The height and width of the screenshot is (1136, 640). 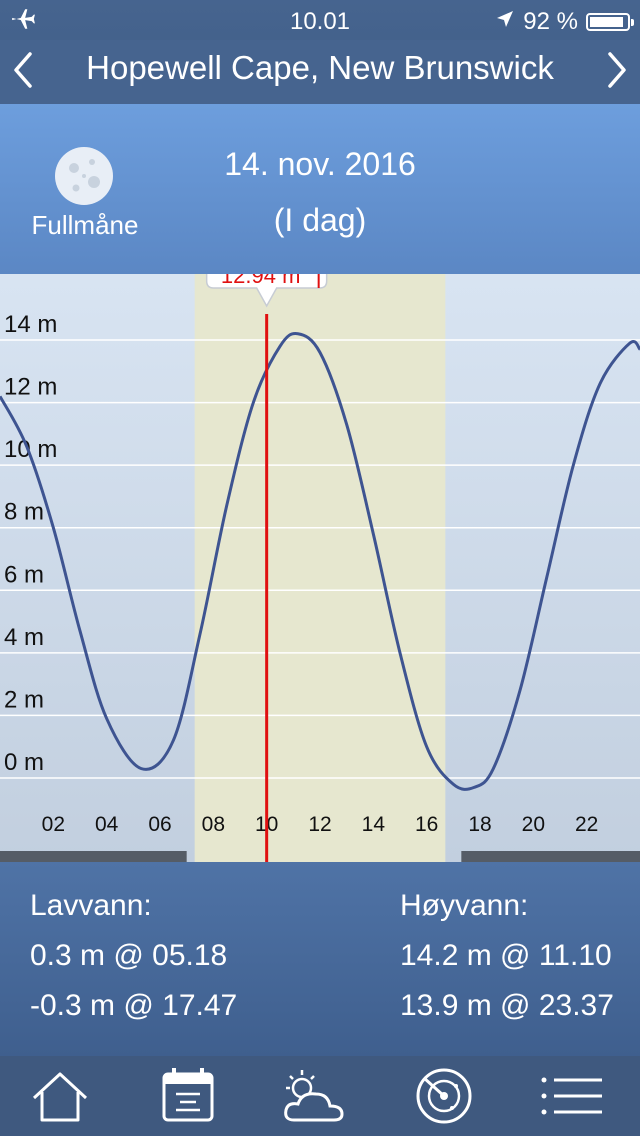 I want to click on x-tick-label: 08, so click(x=213, y=824).